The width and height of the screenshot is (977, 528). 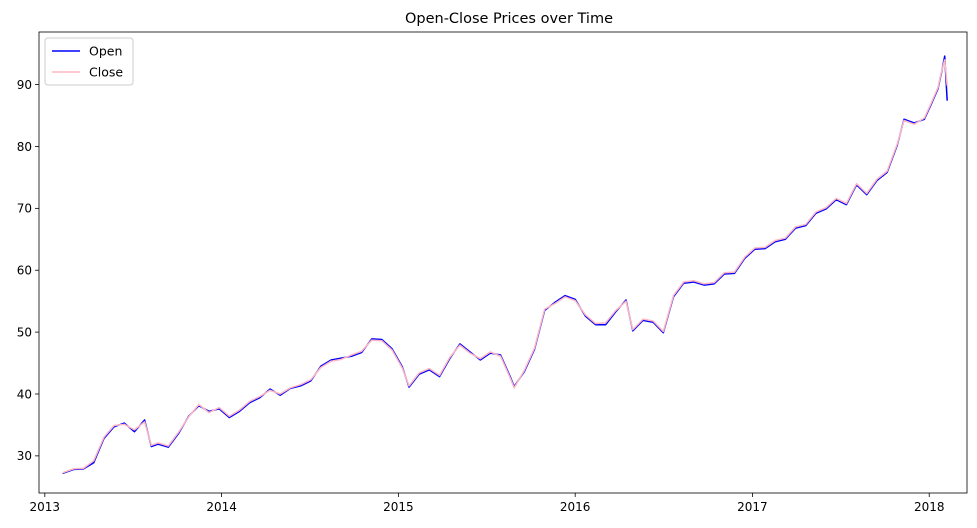 I want to click on x-tick-label: 2016, so click(x=575, y=507).